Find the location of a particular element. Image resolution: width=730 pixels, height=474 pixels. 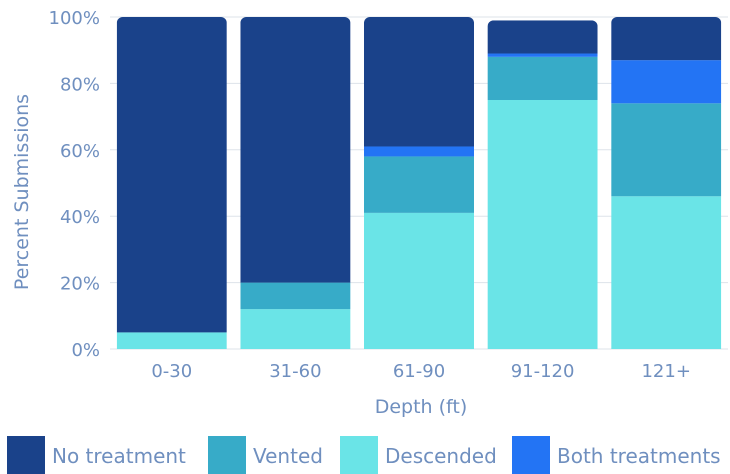

legend-item: Vented is located at coordinates (265, 455).